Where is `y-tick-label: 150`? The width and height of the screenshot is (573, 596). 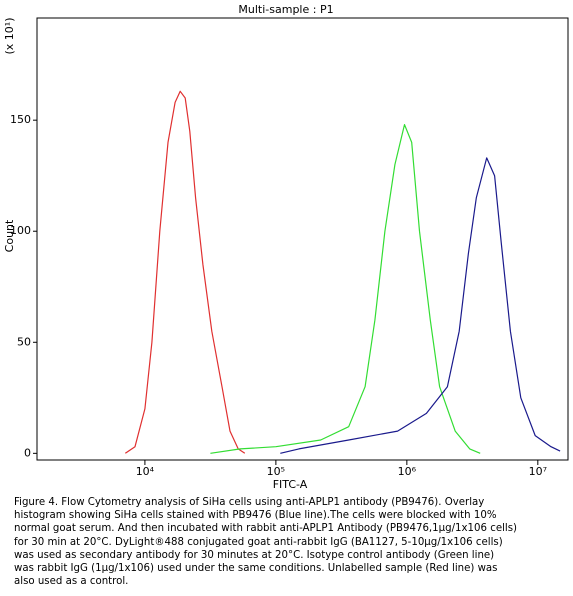 y-tick-label: 150 is located at coordinates (20, 119).